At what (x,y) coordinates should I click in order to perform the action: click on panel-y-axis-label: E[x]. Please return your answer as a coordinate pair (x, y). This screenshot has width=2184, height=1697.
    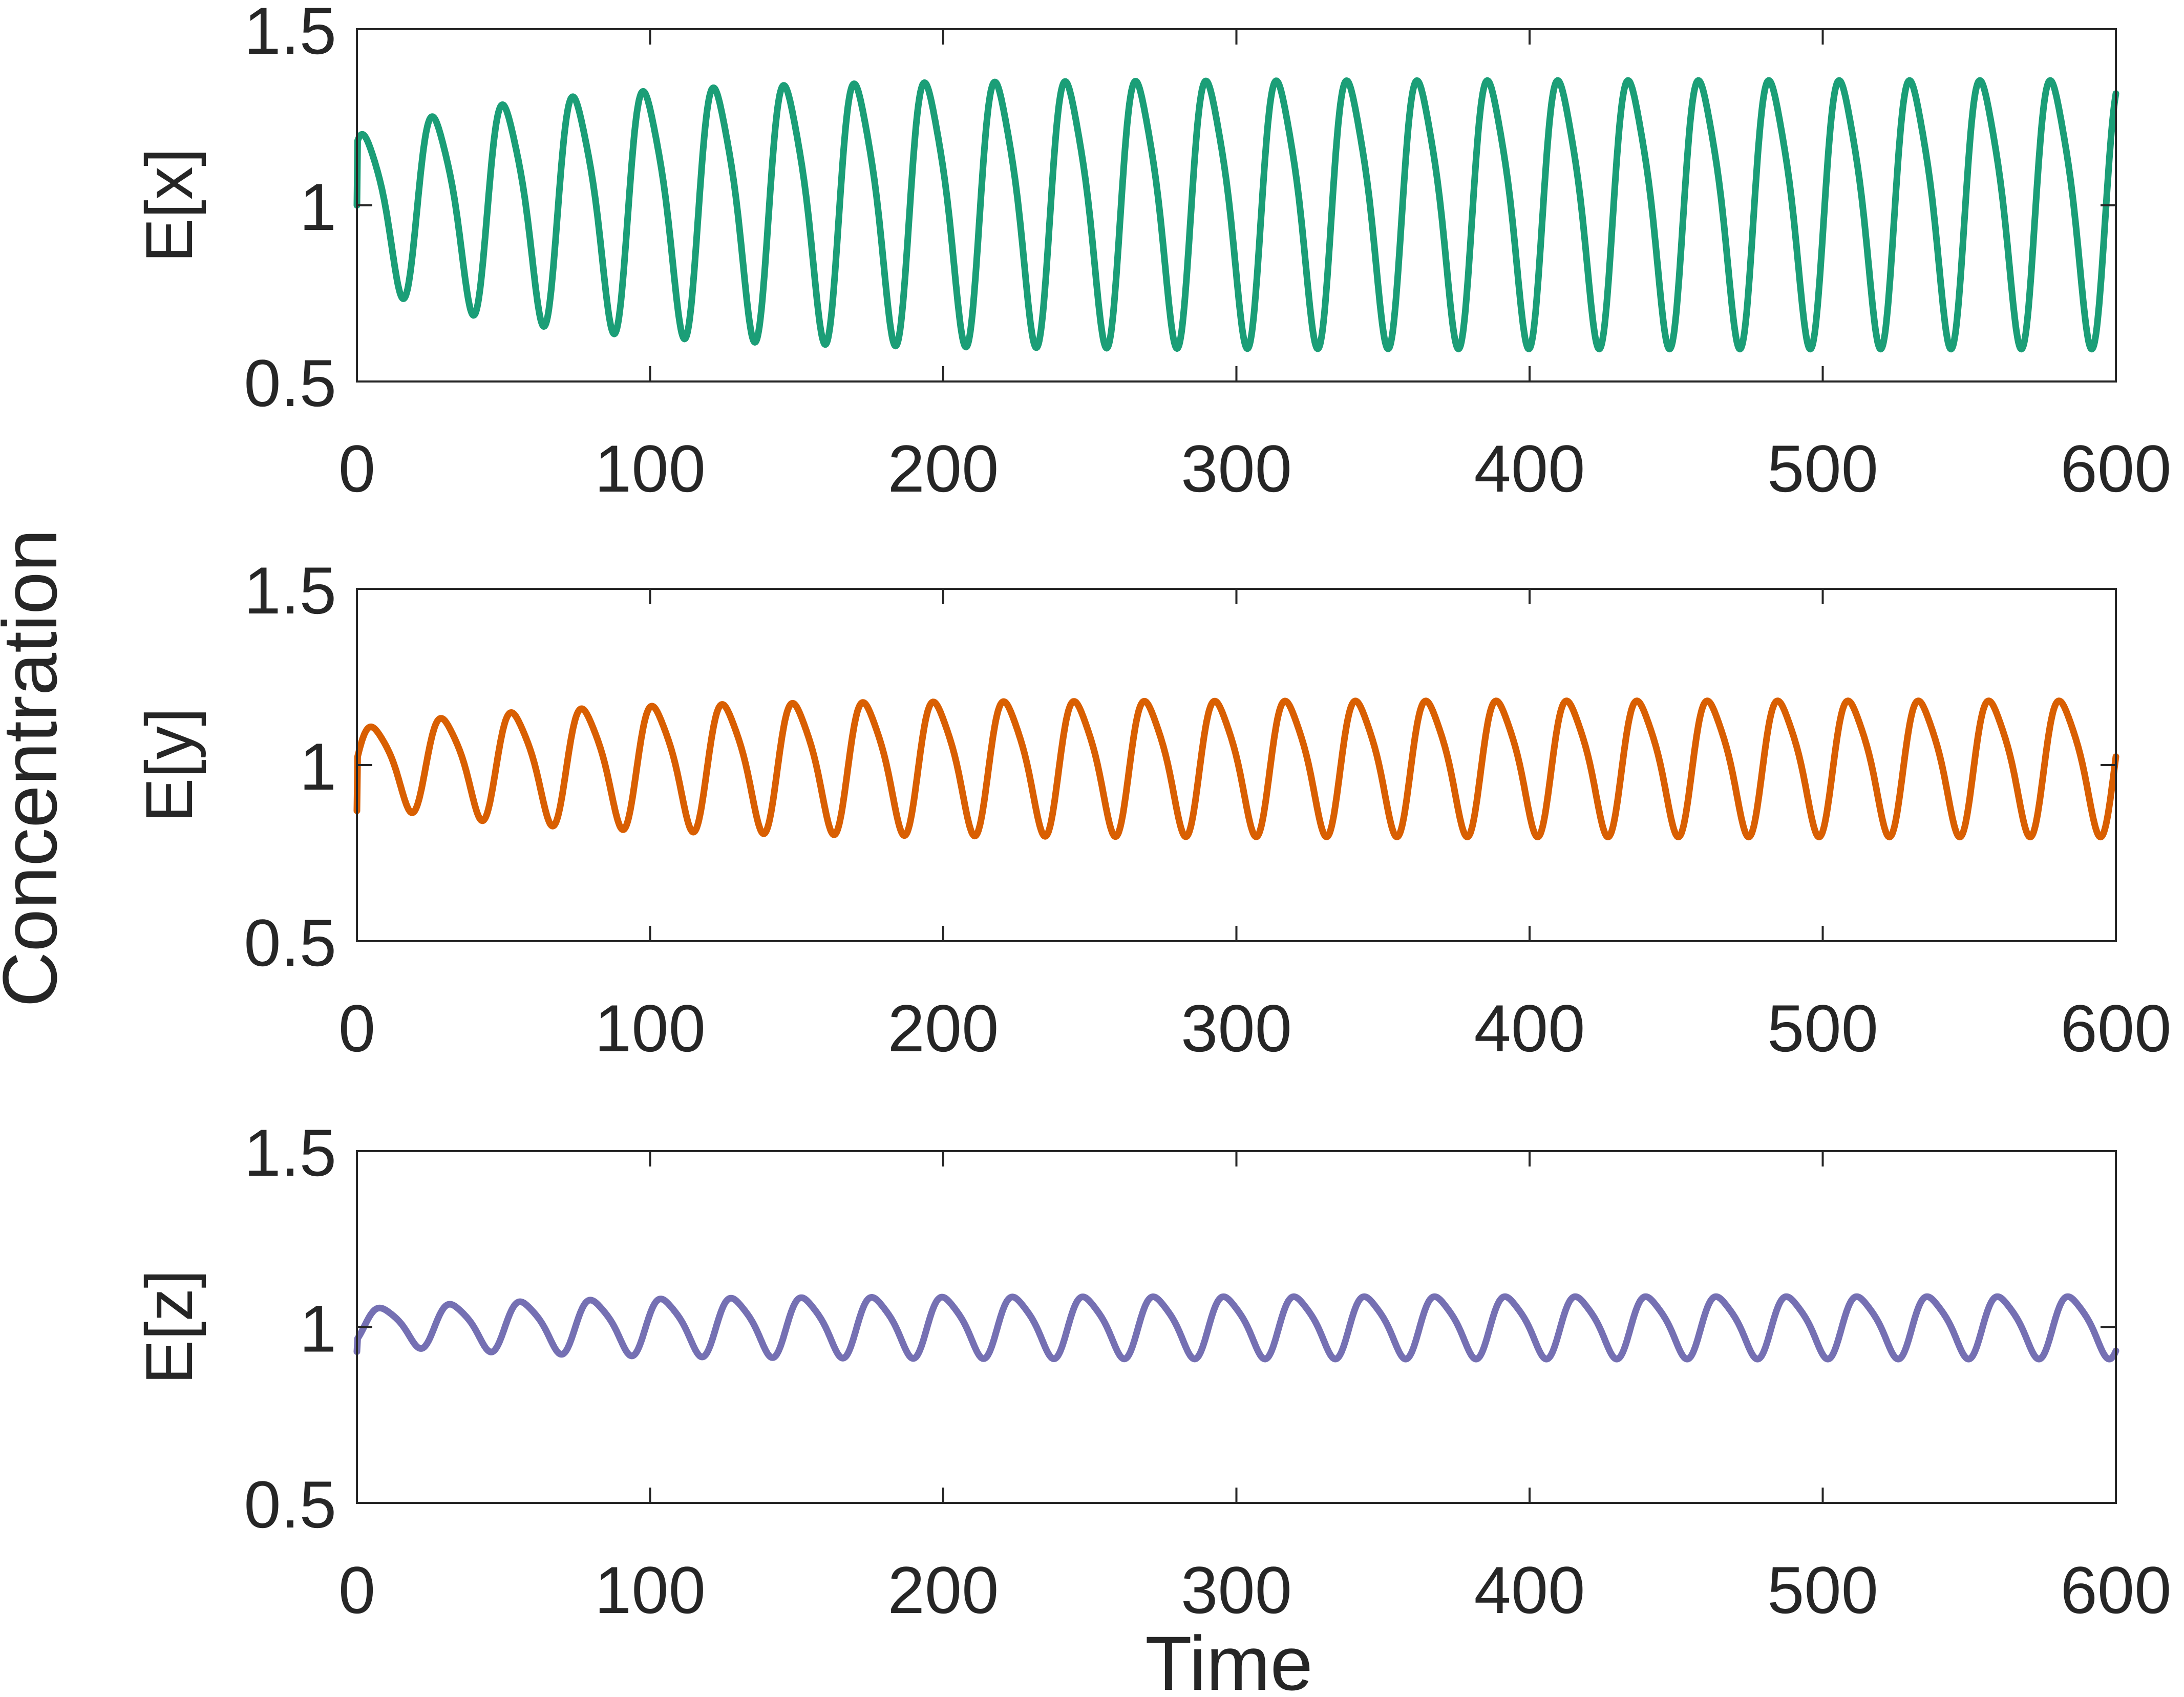
    Looking at the image, I should click on (169, 205).